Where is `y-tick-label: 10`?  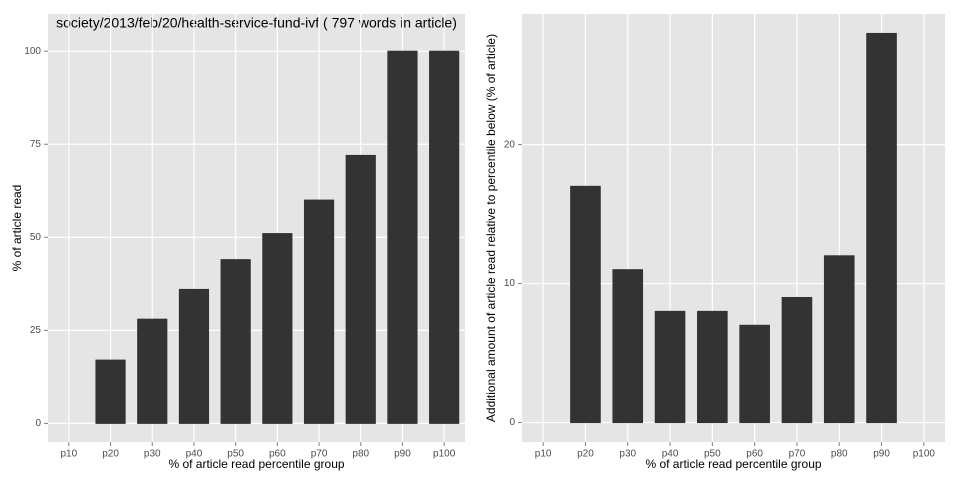 y-tick-label: 10 is located at coordinates (510, 283).